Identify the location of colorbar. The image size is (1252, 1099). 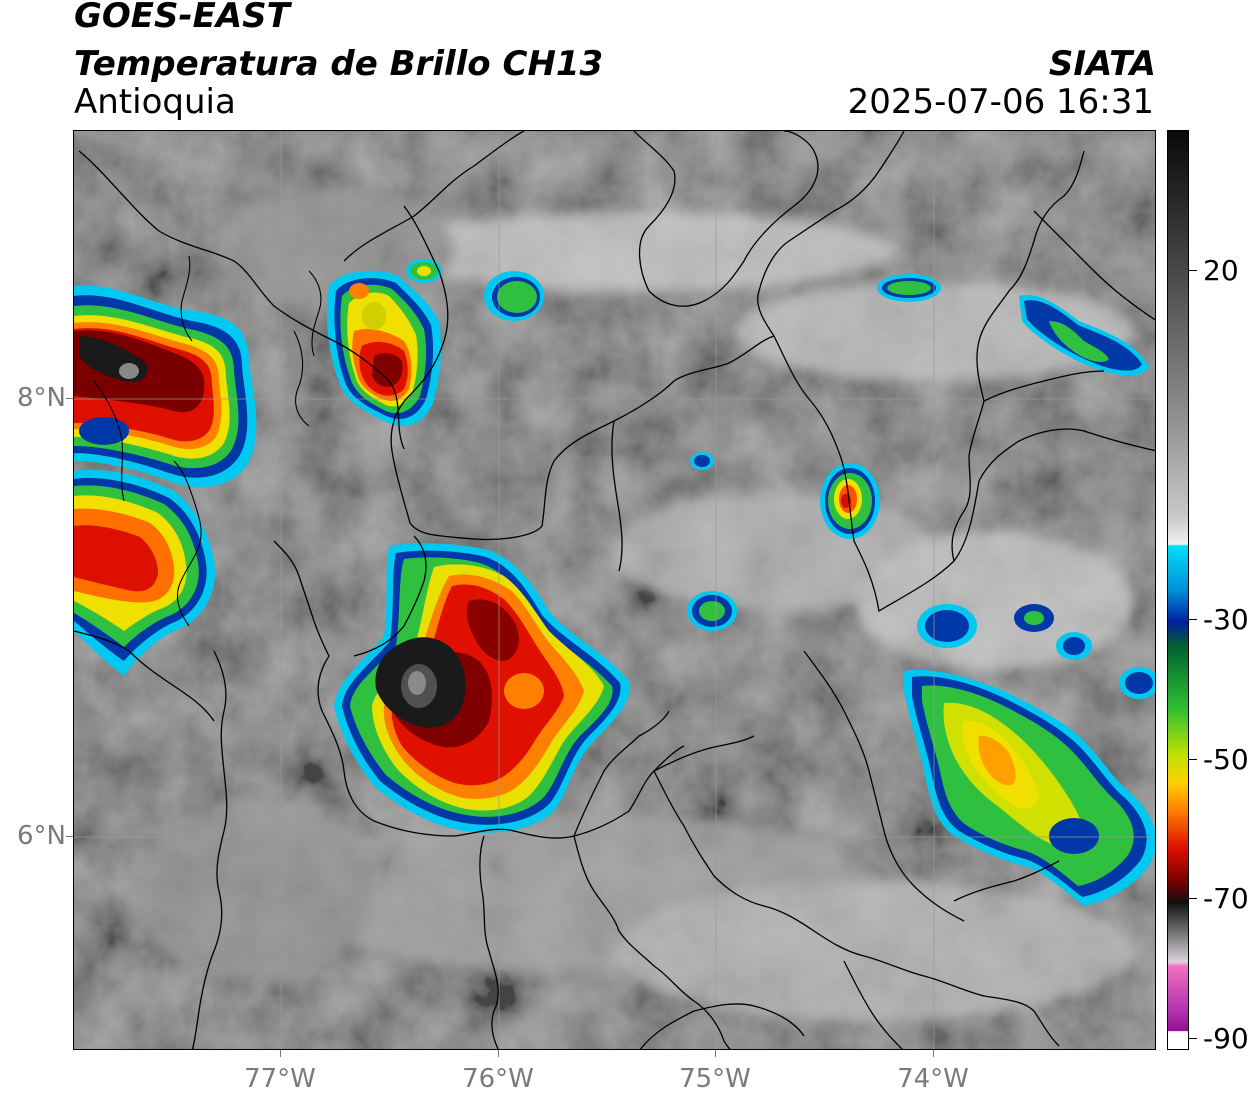
(1178, 590).